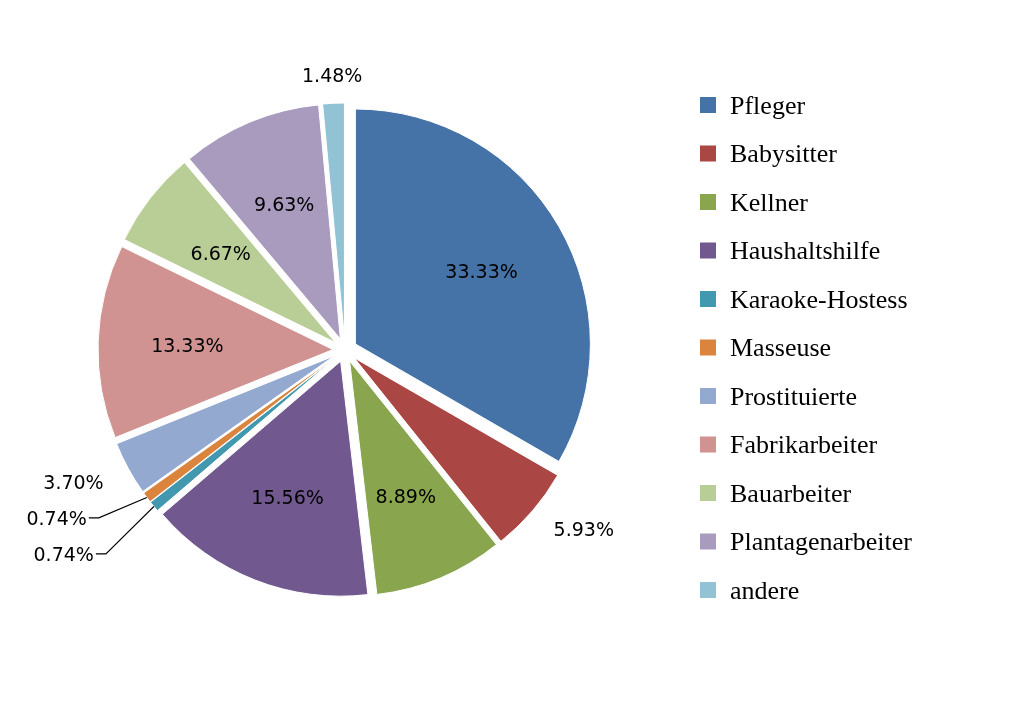 The height and width of the screenshot is (701, 1013). I want to click on legend-label: Fabrikarbeiter, so click(804, 444).